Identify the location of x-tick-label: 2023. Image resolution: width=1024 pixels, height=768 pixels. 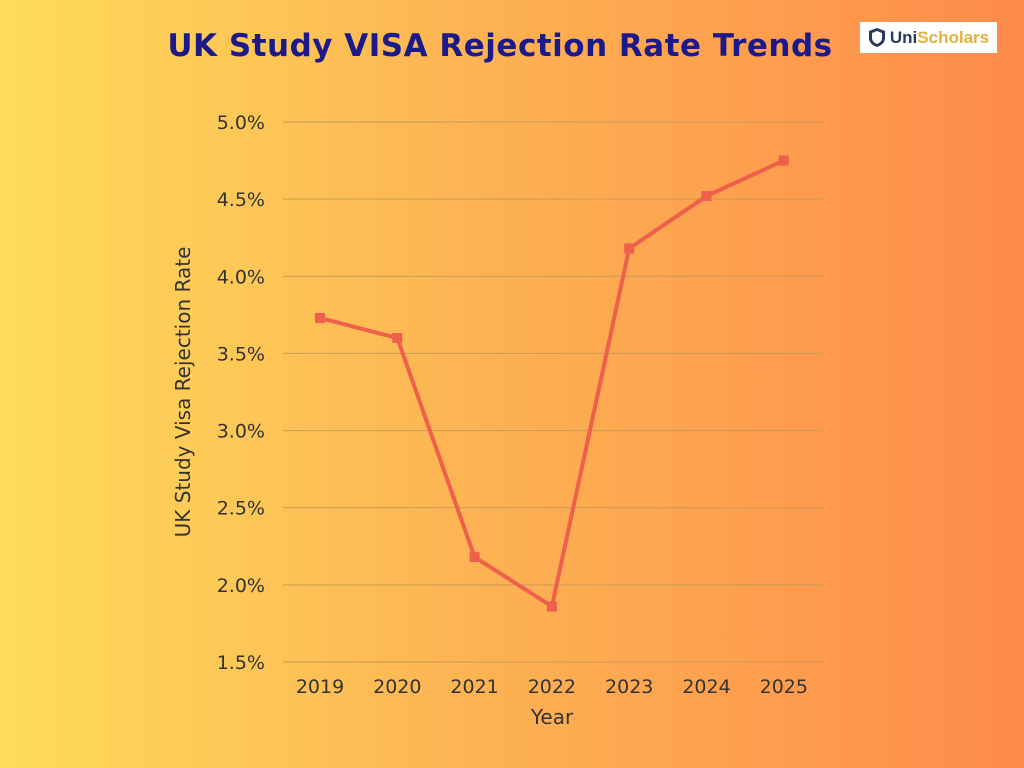
(629, 687).